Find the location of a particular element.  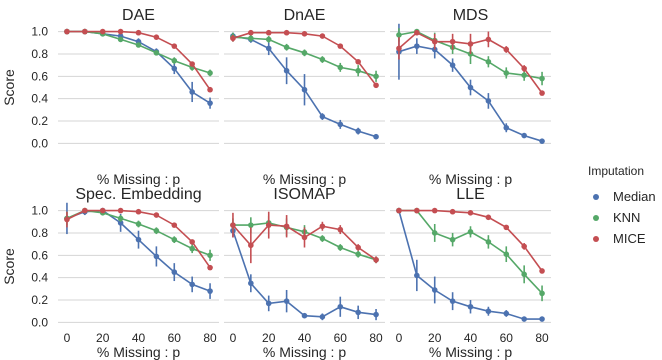

subplot: DnAE % Missing : p is located at coordinates (304, 97).